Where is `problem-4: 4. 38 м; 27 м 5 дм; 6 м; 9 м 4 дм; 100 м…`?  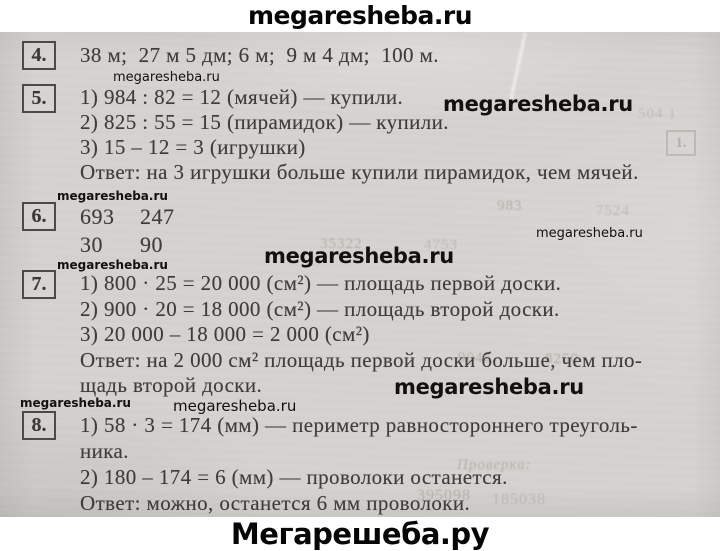
problem-4: 4. 38 м; 27 м 5 дм; 6 м; 9 м 4 дм; 100 м… is located at coordinates (230, 55).